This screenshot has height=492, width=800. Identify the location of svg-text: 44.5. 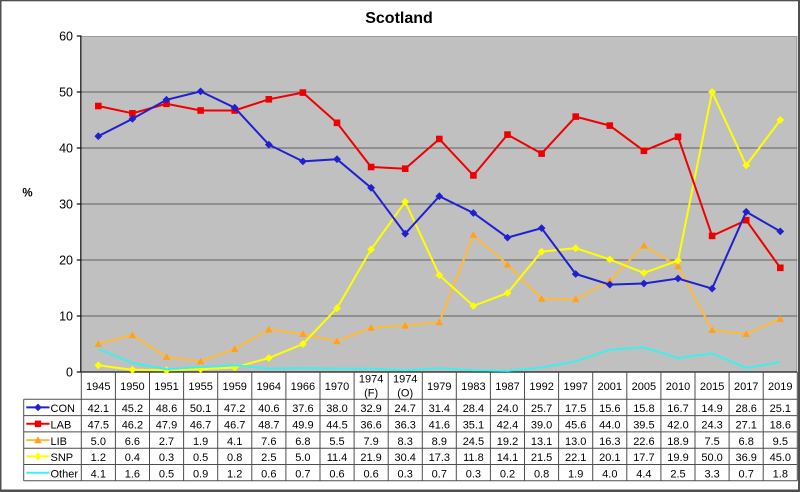
(336, 426).